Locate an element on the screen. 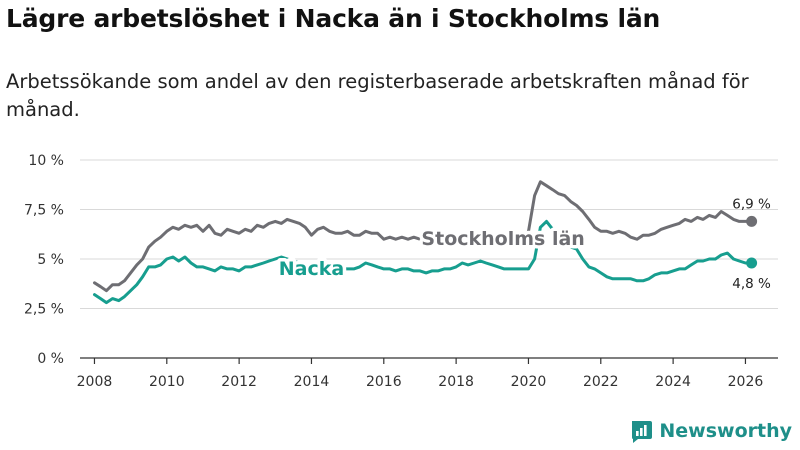  brand-name: Newsworthy is located at coordinates (725, 431).